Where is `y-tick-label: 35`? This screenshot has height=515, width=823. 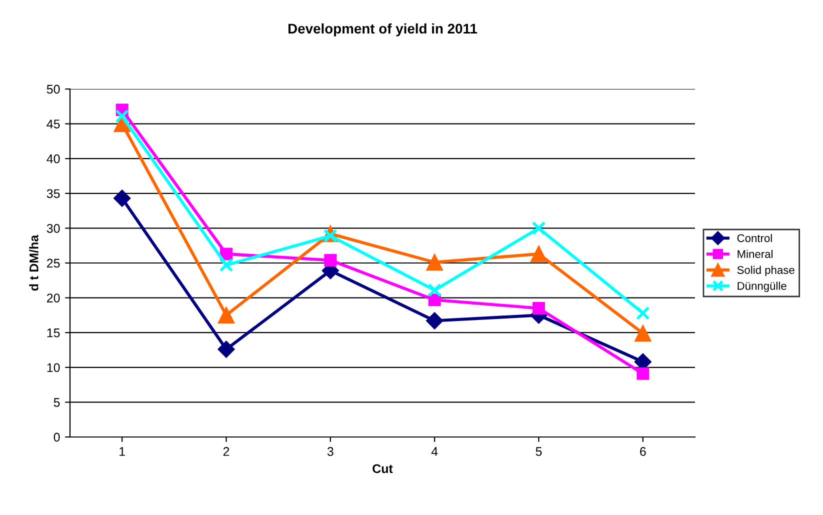 y-tick-label: 35 is located at coordinates (53, 193).